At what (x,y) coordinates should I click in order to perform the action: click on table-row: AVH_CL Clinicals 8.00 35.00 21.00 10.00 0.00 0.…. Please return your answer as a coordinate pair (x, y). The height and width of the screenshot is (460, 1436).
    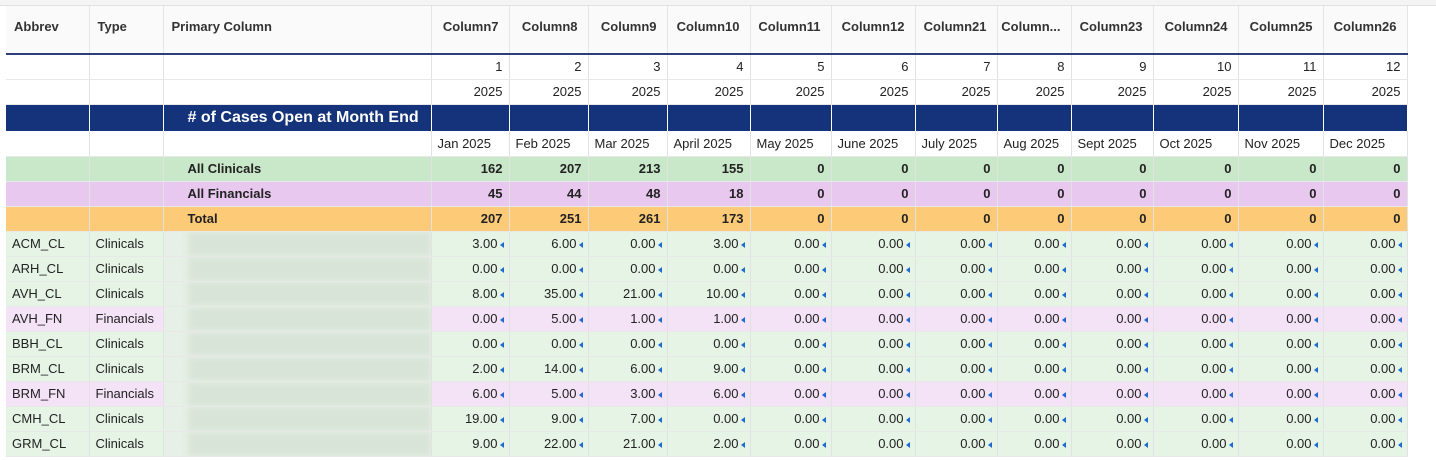
    Looking at the image, I should click on (707, 294).